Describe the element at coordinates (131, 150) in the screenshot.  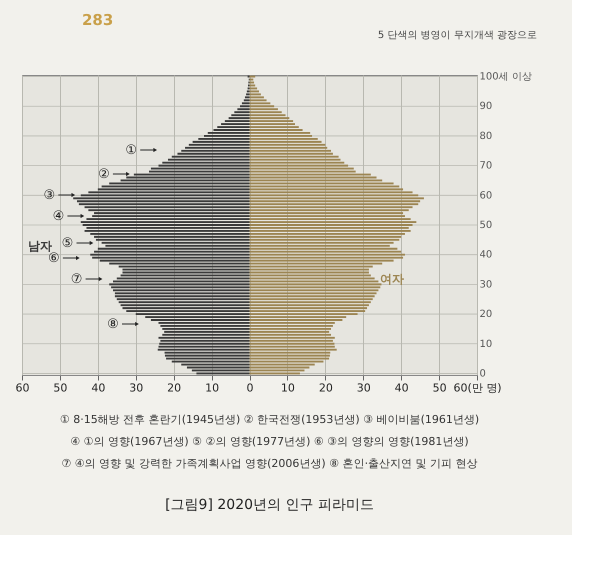
I see `annotation: ①` at that location.